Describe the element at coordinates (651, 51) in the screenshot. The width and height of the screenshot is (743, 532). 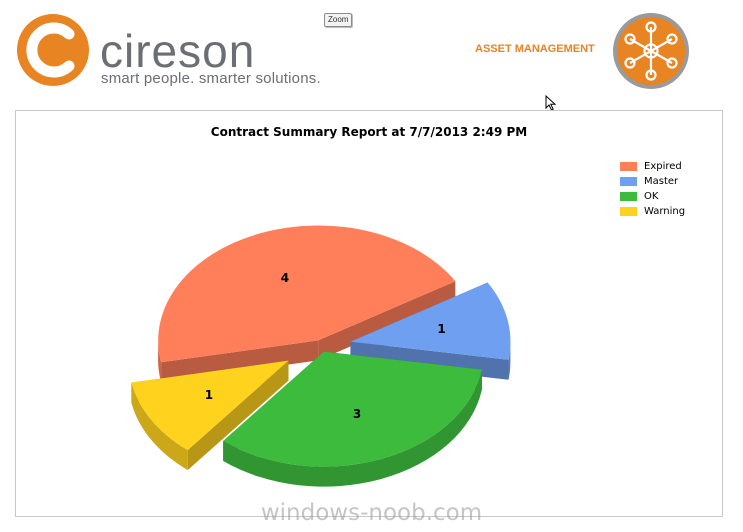
I see `network-hub-icon` at that location.